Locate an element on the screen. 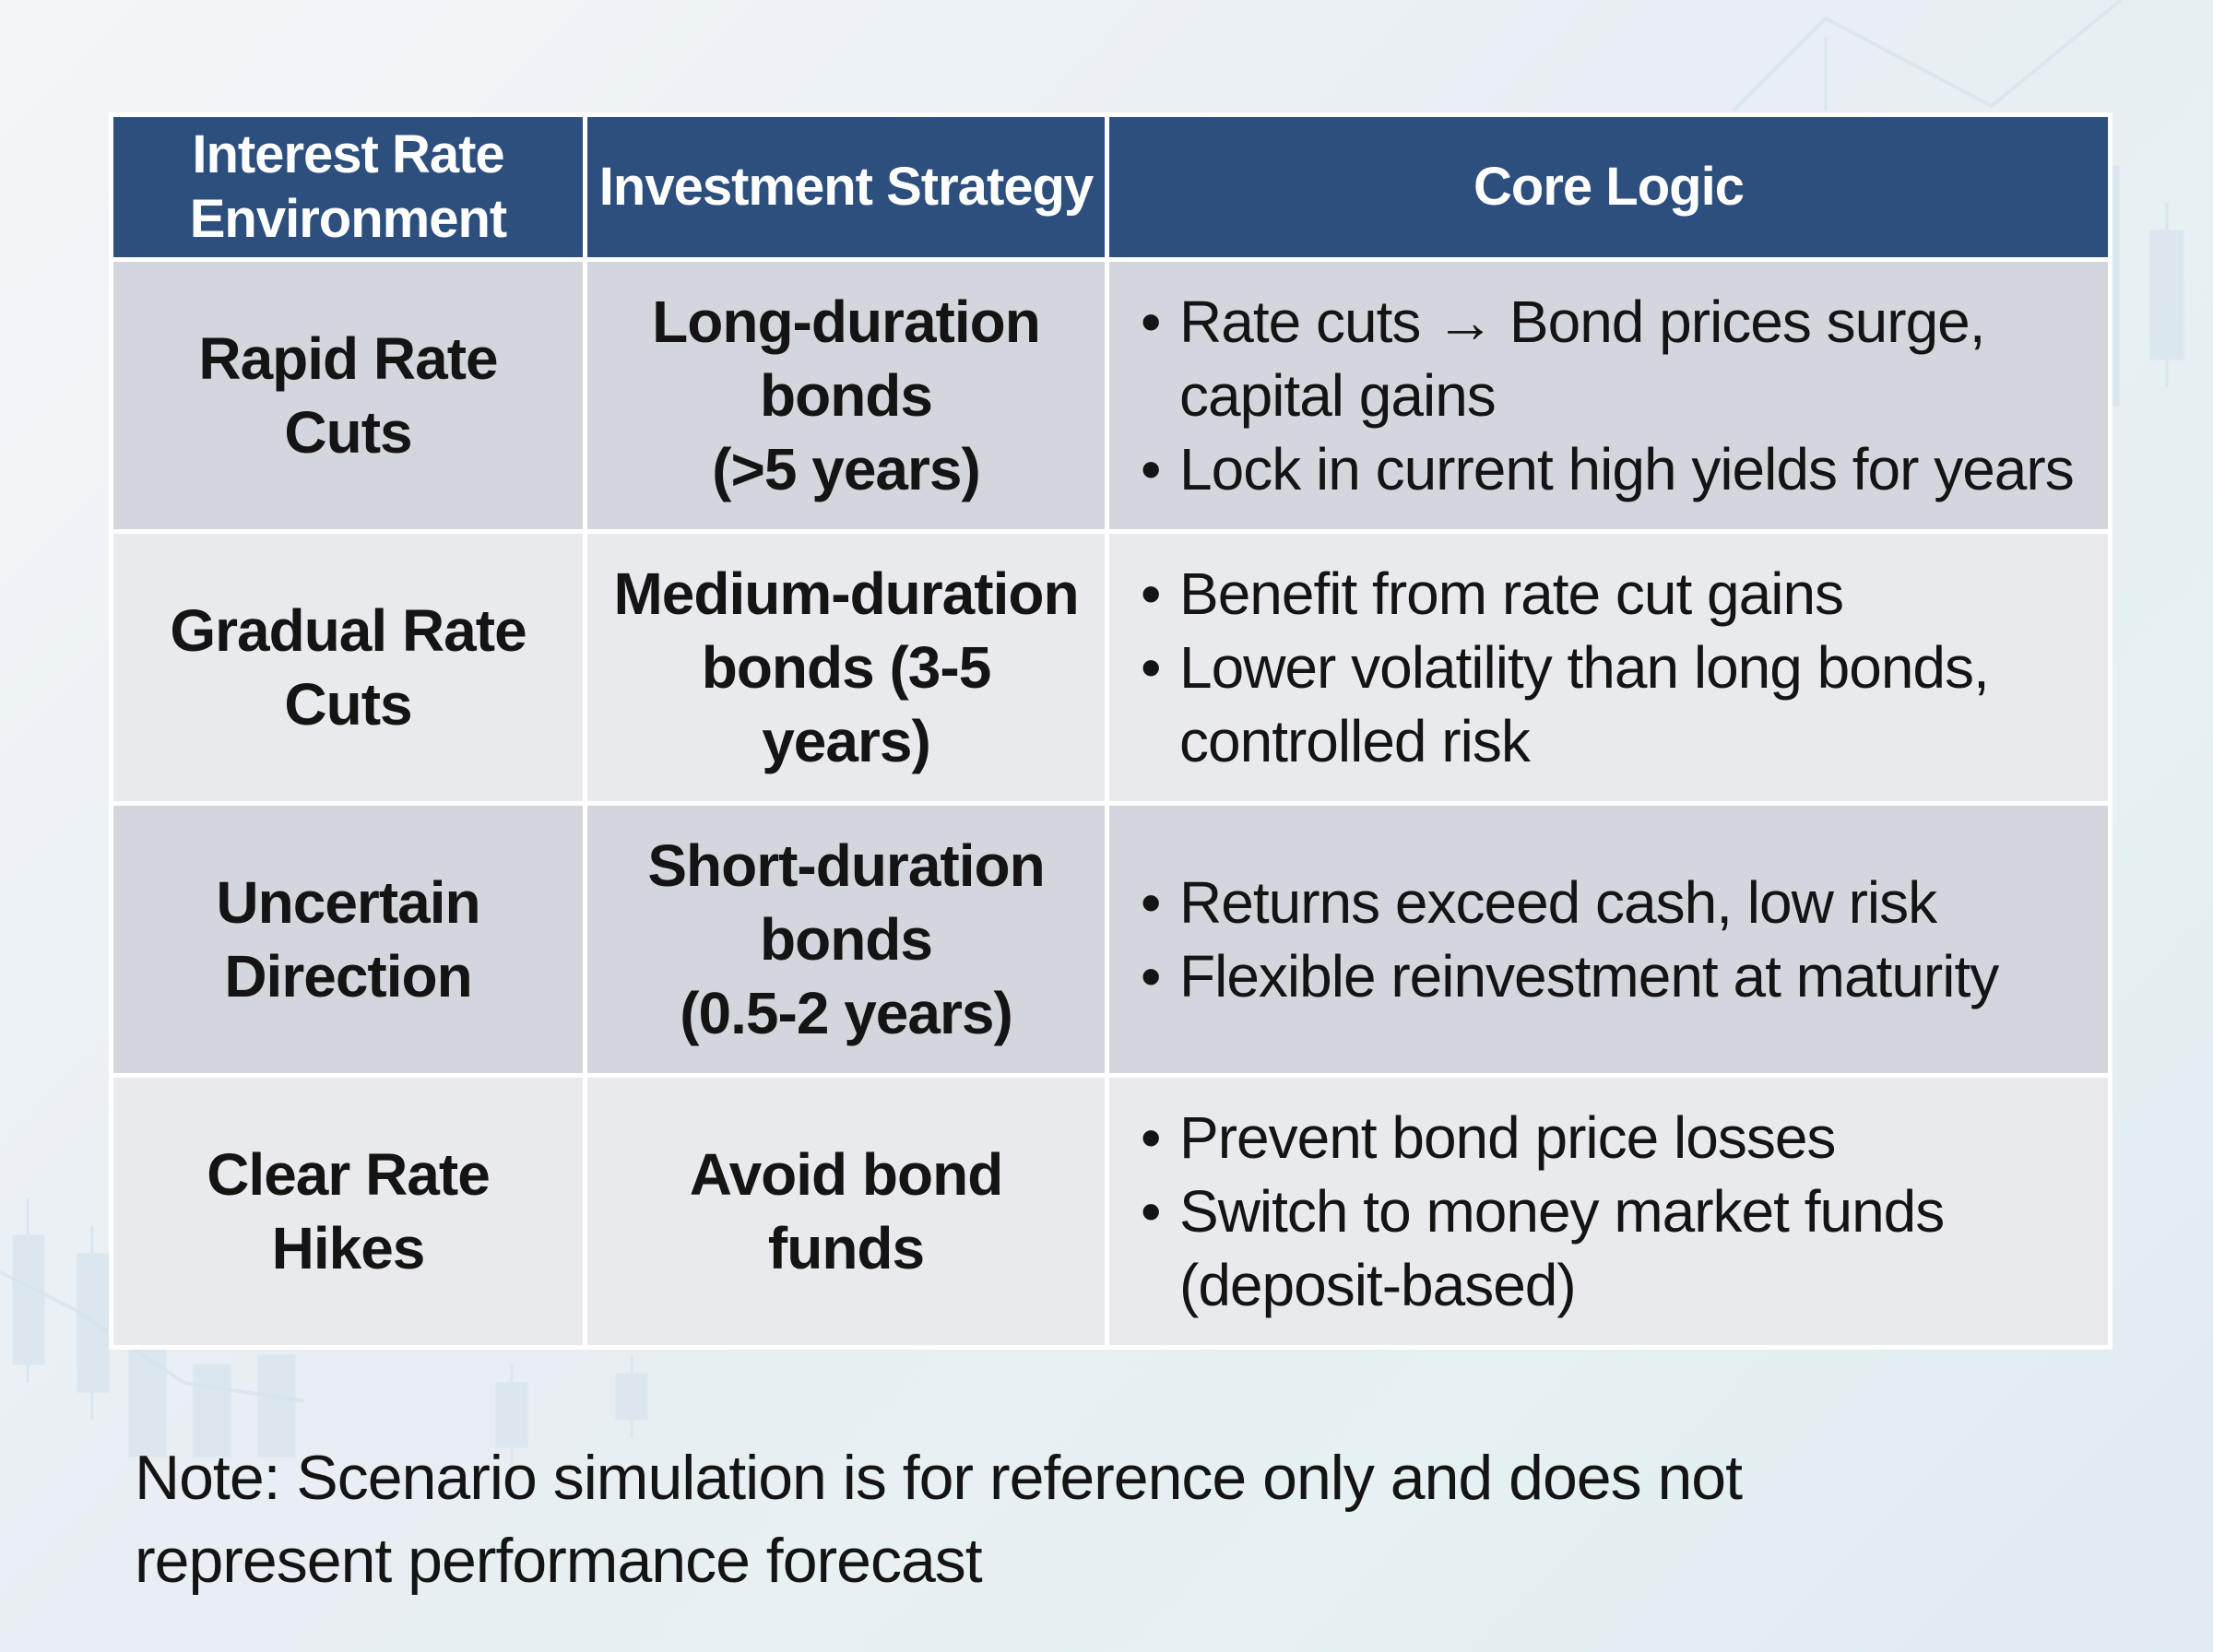 The height and width of the screenshot is (1652, 2213). strategy-cell: Short-duration bonds (0.5-2 years) is located at coordinates (846, 939).